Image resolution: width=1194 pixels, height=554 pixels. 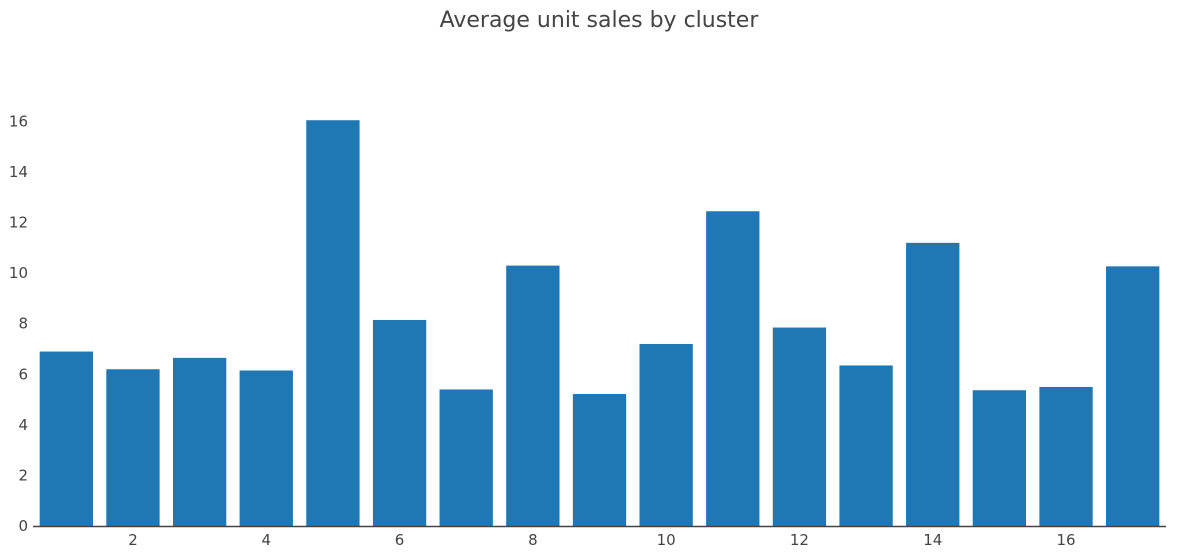 What do you see at coordinates (23, 526) in the screenshot?
I see `y-tick-label: 0` at bounding box center [23, 526].